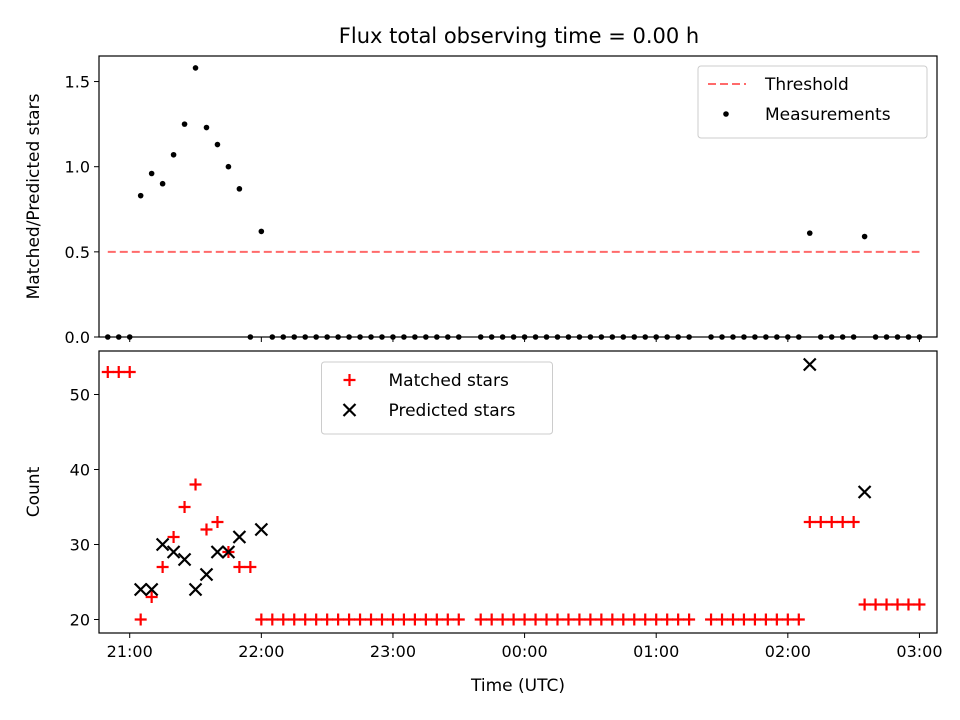  I want to click on legend: Threshold Measurements, so click(812, 102).